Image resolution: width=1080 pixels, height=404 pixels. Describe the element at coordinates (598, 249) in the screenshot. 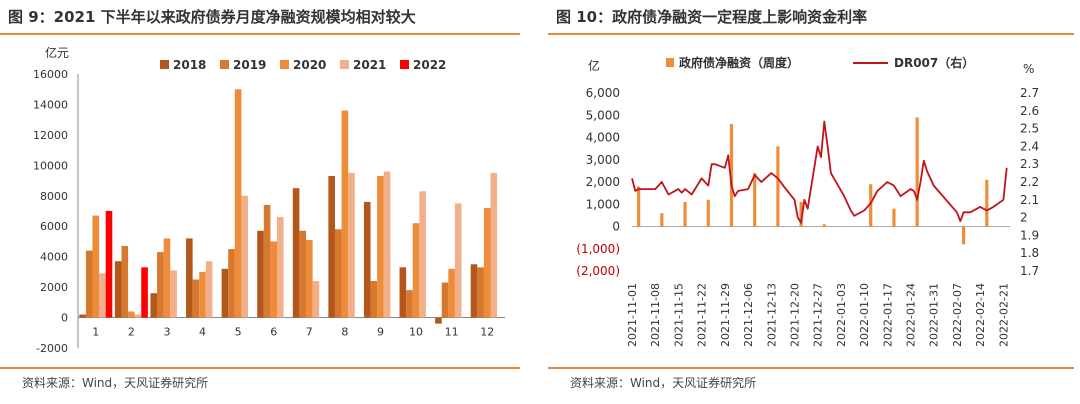

I see `left-tick-label: (1,000)` at that location.